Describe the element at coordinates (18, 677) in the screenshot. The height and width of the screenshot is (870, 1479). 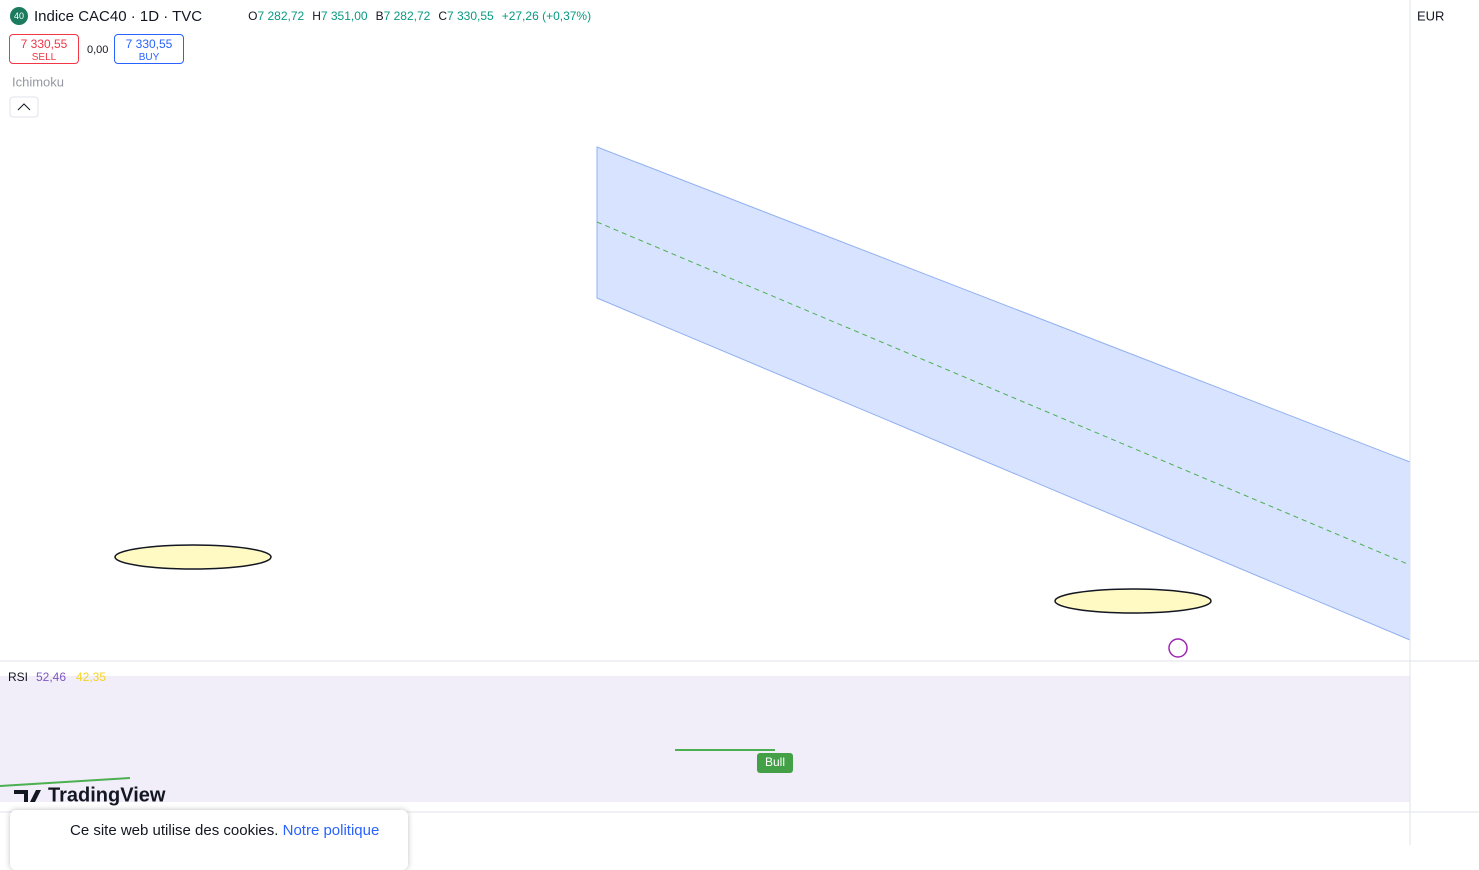
I see `rsi-legend: RSI` at that location.